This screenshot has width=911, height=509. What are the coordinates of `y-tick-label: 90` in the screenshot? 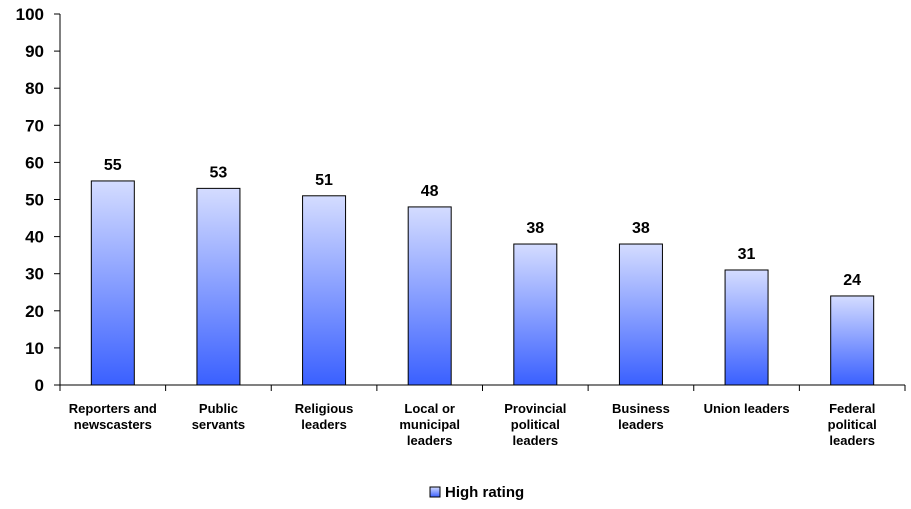 It's located at (34, 51).